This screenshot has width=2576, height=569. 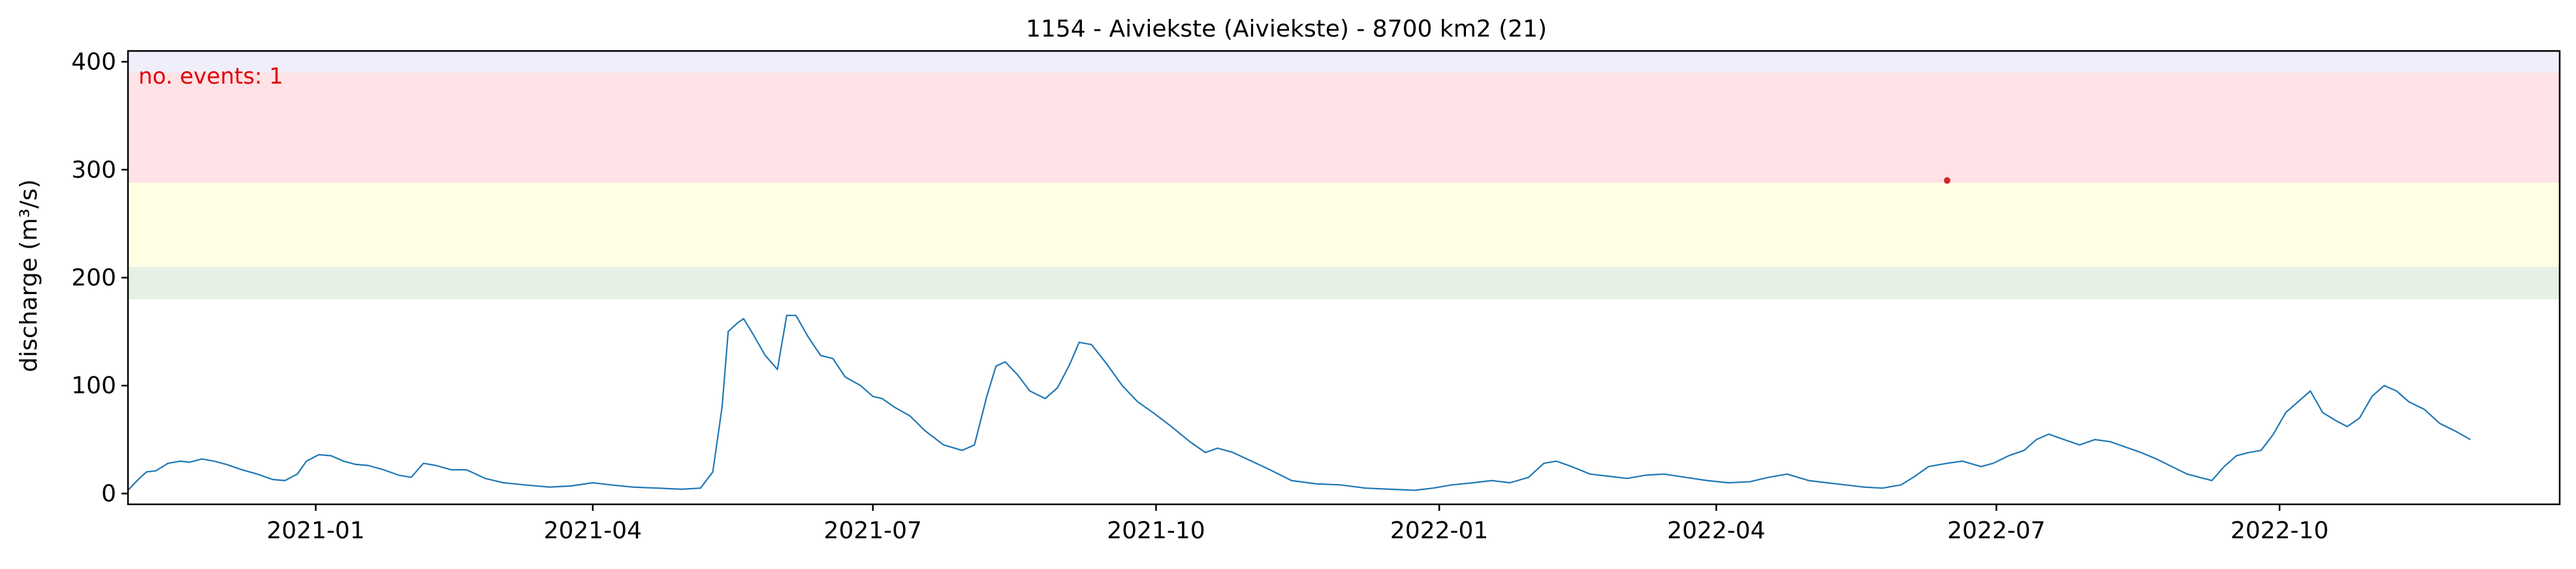 I want to click on events-group, so click(x=1947, y=180).